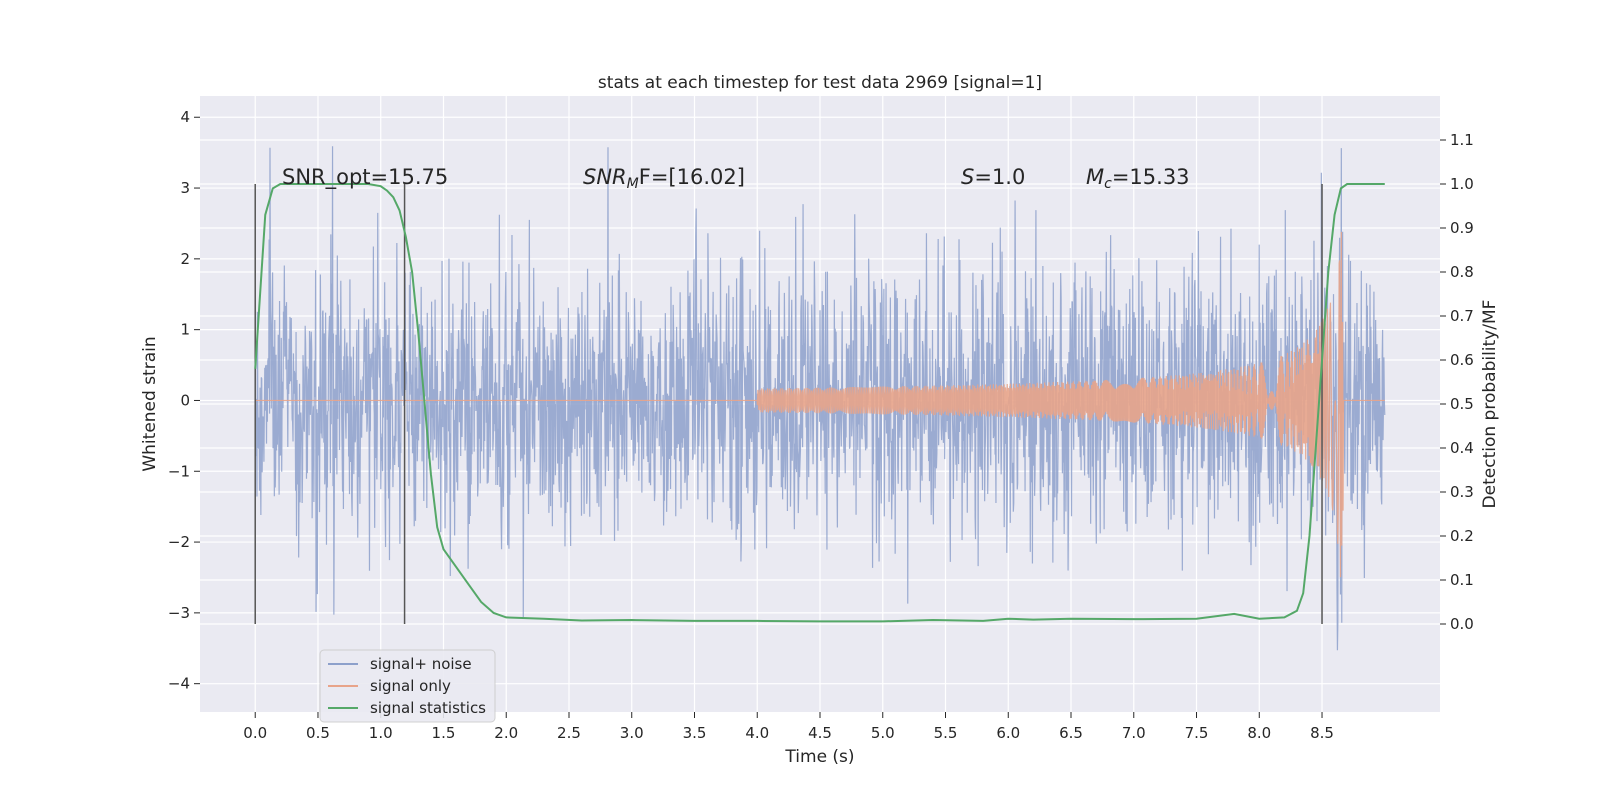 This screenshot has height=800, width=1600. Describe the element at coordinates (150, 403) in the screenshot. I see `left-axis-label: Whitened strain` at that location.